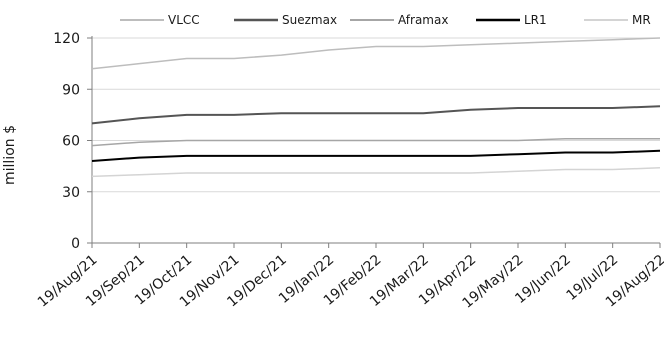 Image resolution: width=664 pixels, height=342 pixels. I want to click on series-line-aframax, so click(375, 142).